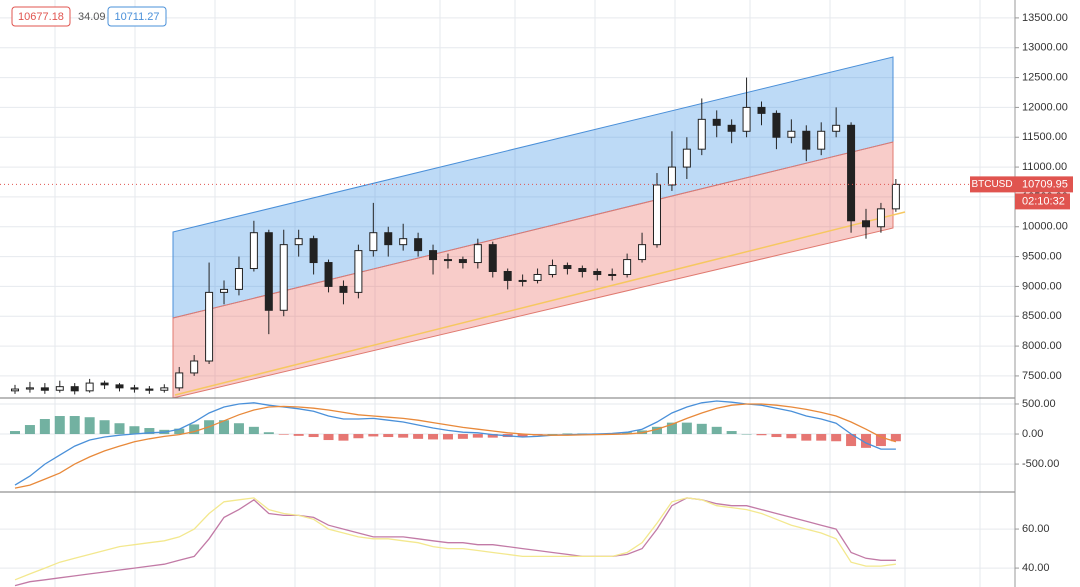 This screenshot has height=587, width=1080. What do you see at coordinates (1042, 256) in the screenshot?
I see `y-tick-label: 9500.00` at bounding box center [1042, 256].